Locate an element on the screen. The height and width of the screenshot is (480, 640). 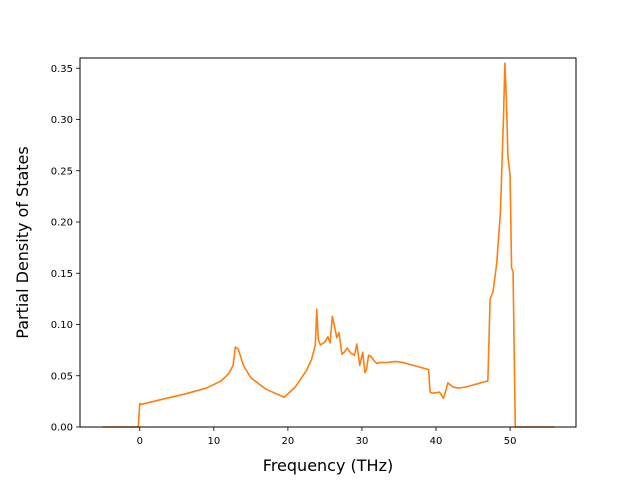
x-axis-label: Frequency (THz) is located at coordinates (328, 465).